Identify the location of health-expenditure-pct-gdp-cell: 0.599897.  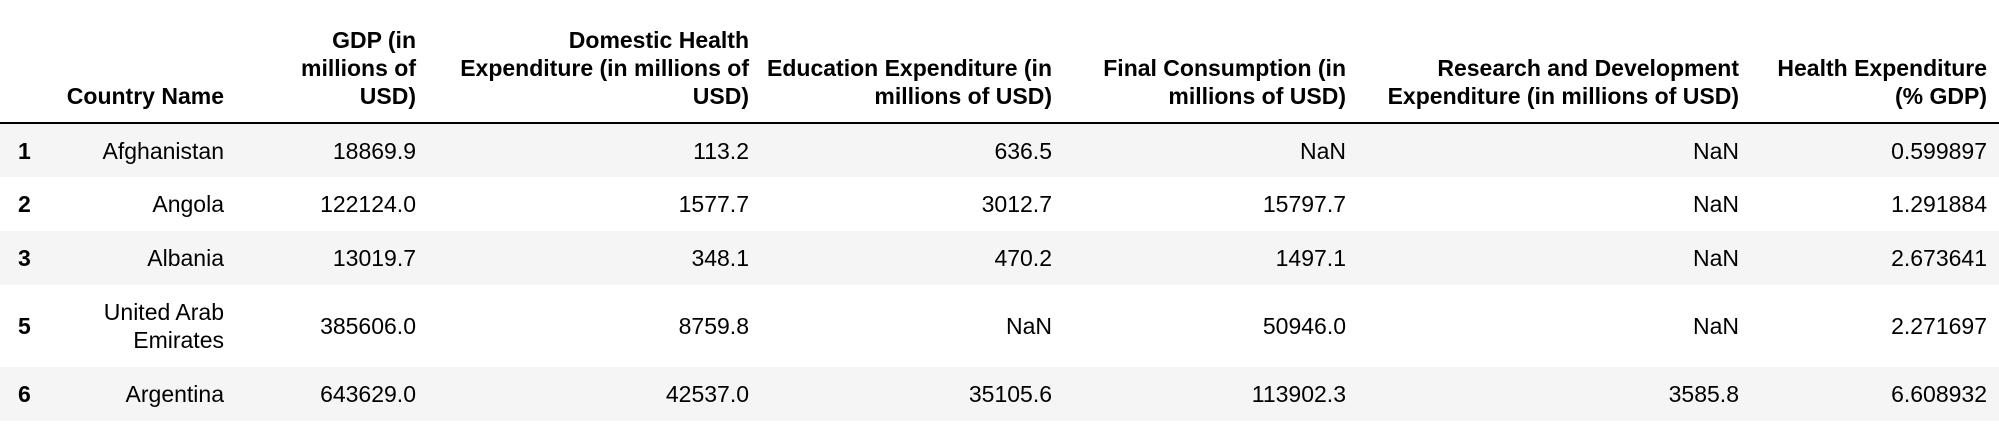
(1939, 150).